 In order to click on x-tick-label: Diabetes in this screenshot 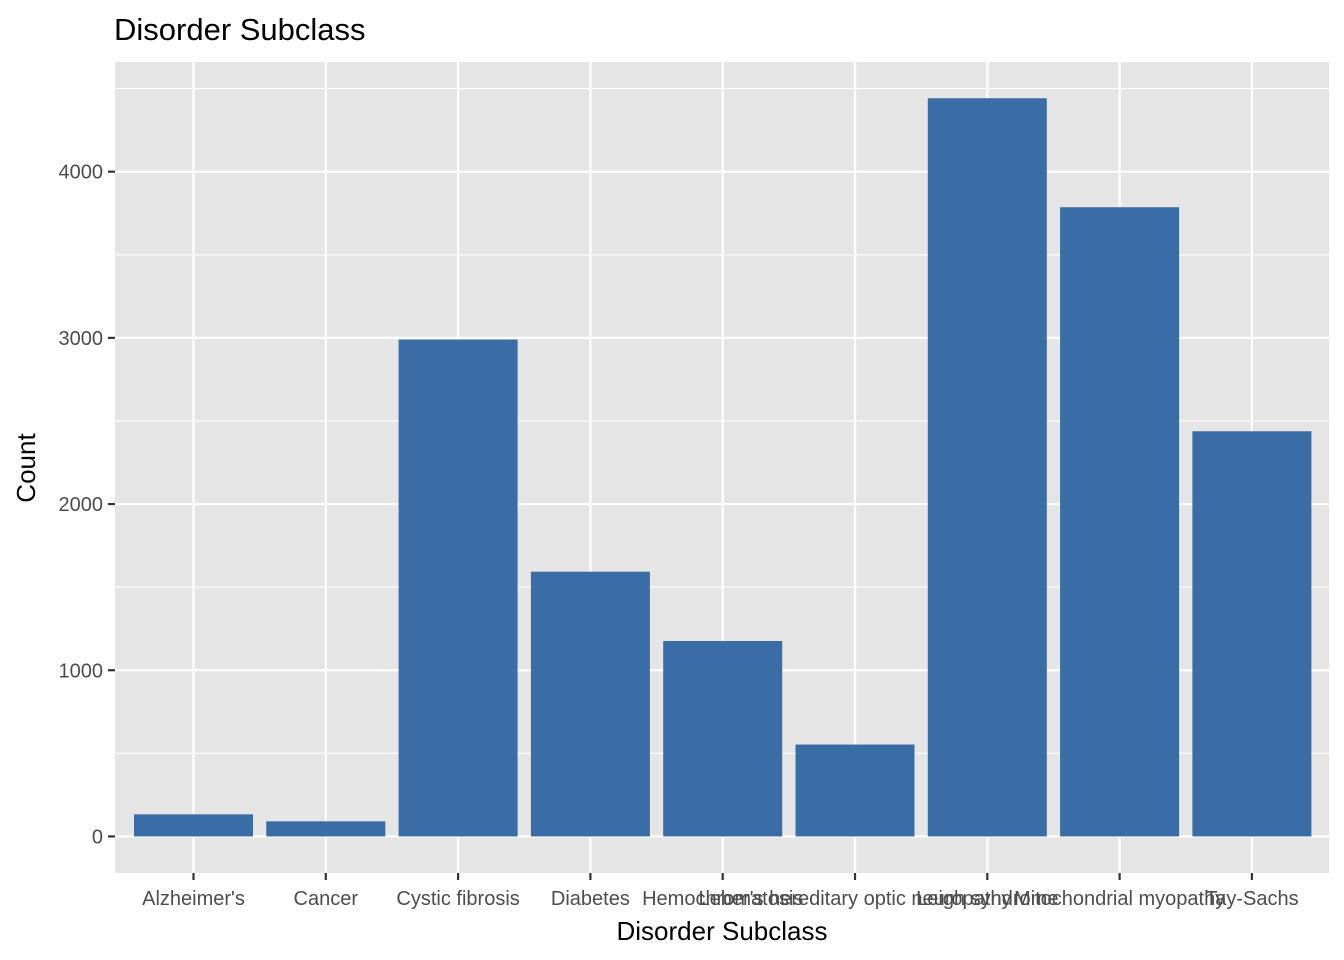, I will do `click(590, 899)`.